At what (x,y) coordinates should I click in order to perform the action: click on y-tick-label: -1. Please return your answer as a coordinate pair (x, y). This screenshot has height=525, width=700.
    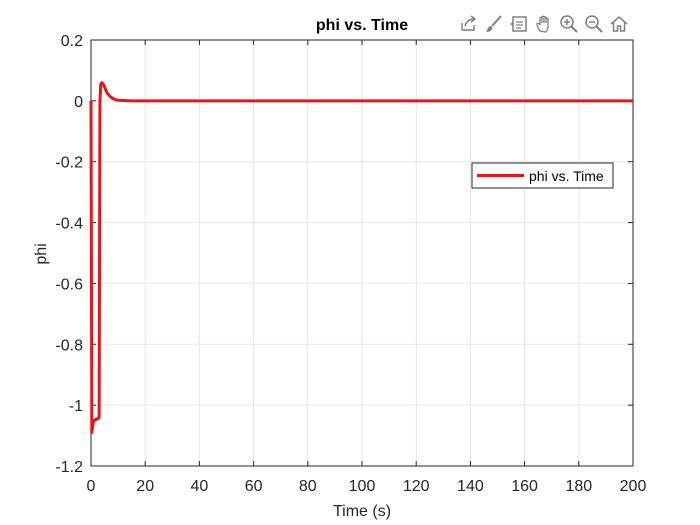
    Looking at the image, I should click on (76, 406).